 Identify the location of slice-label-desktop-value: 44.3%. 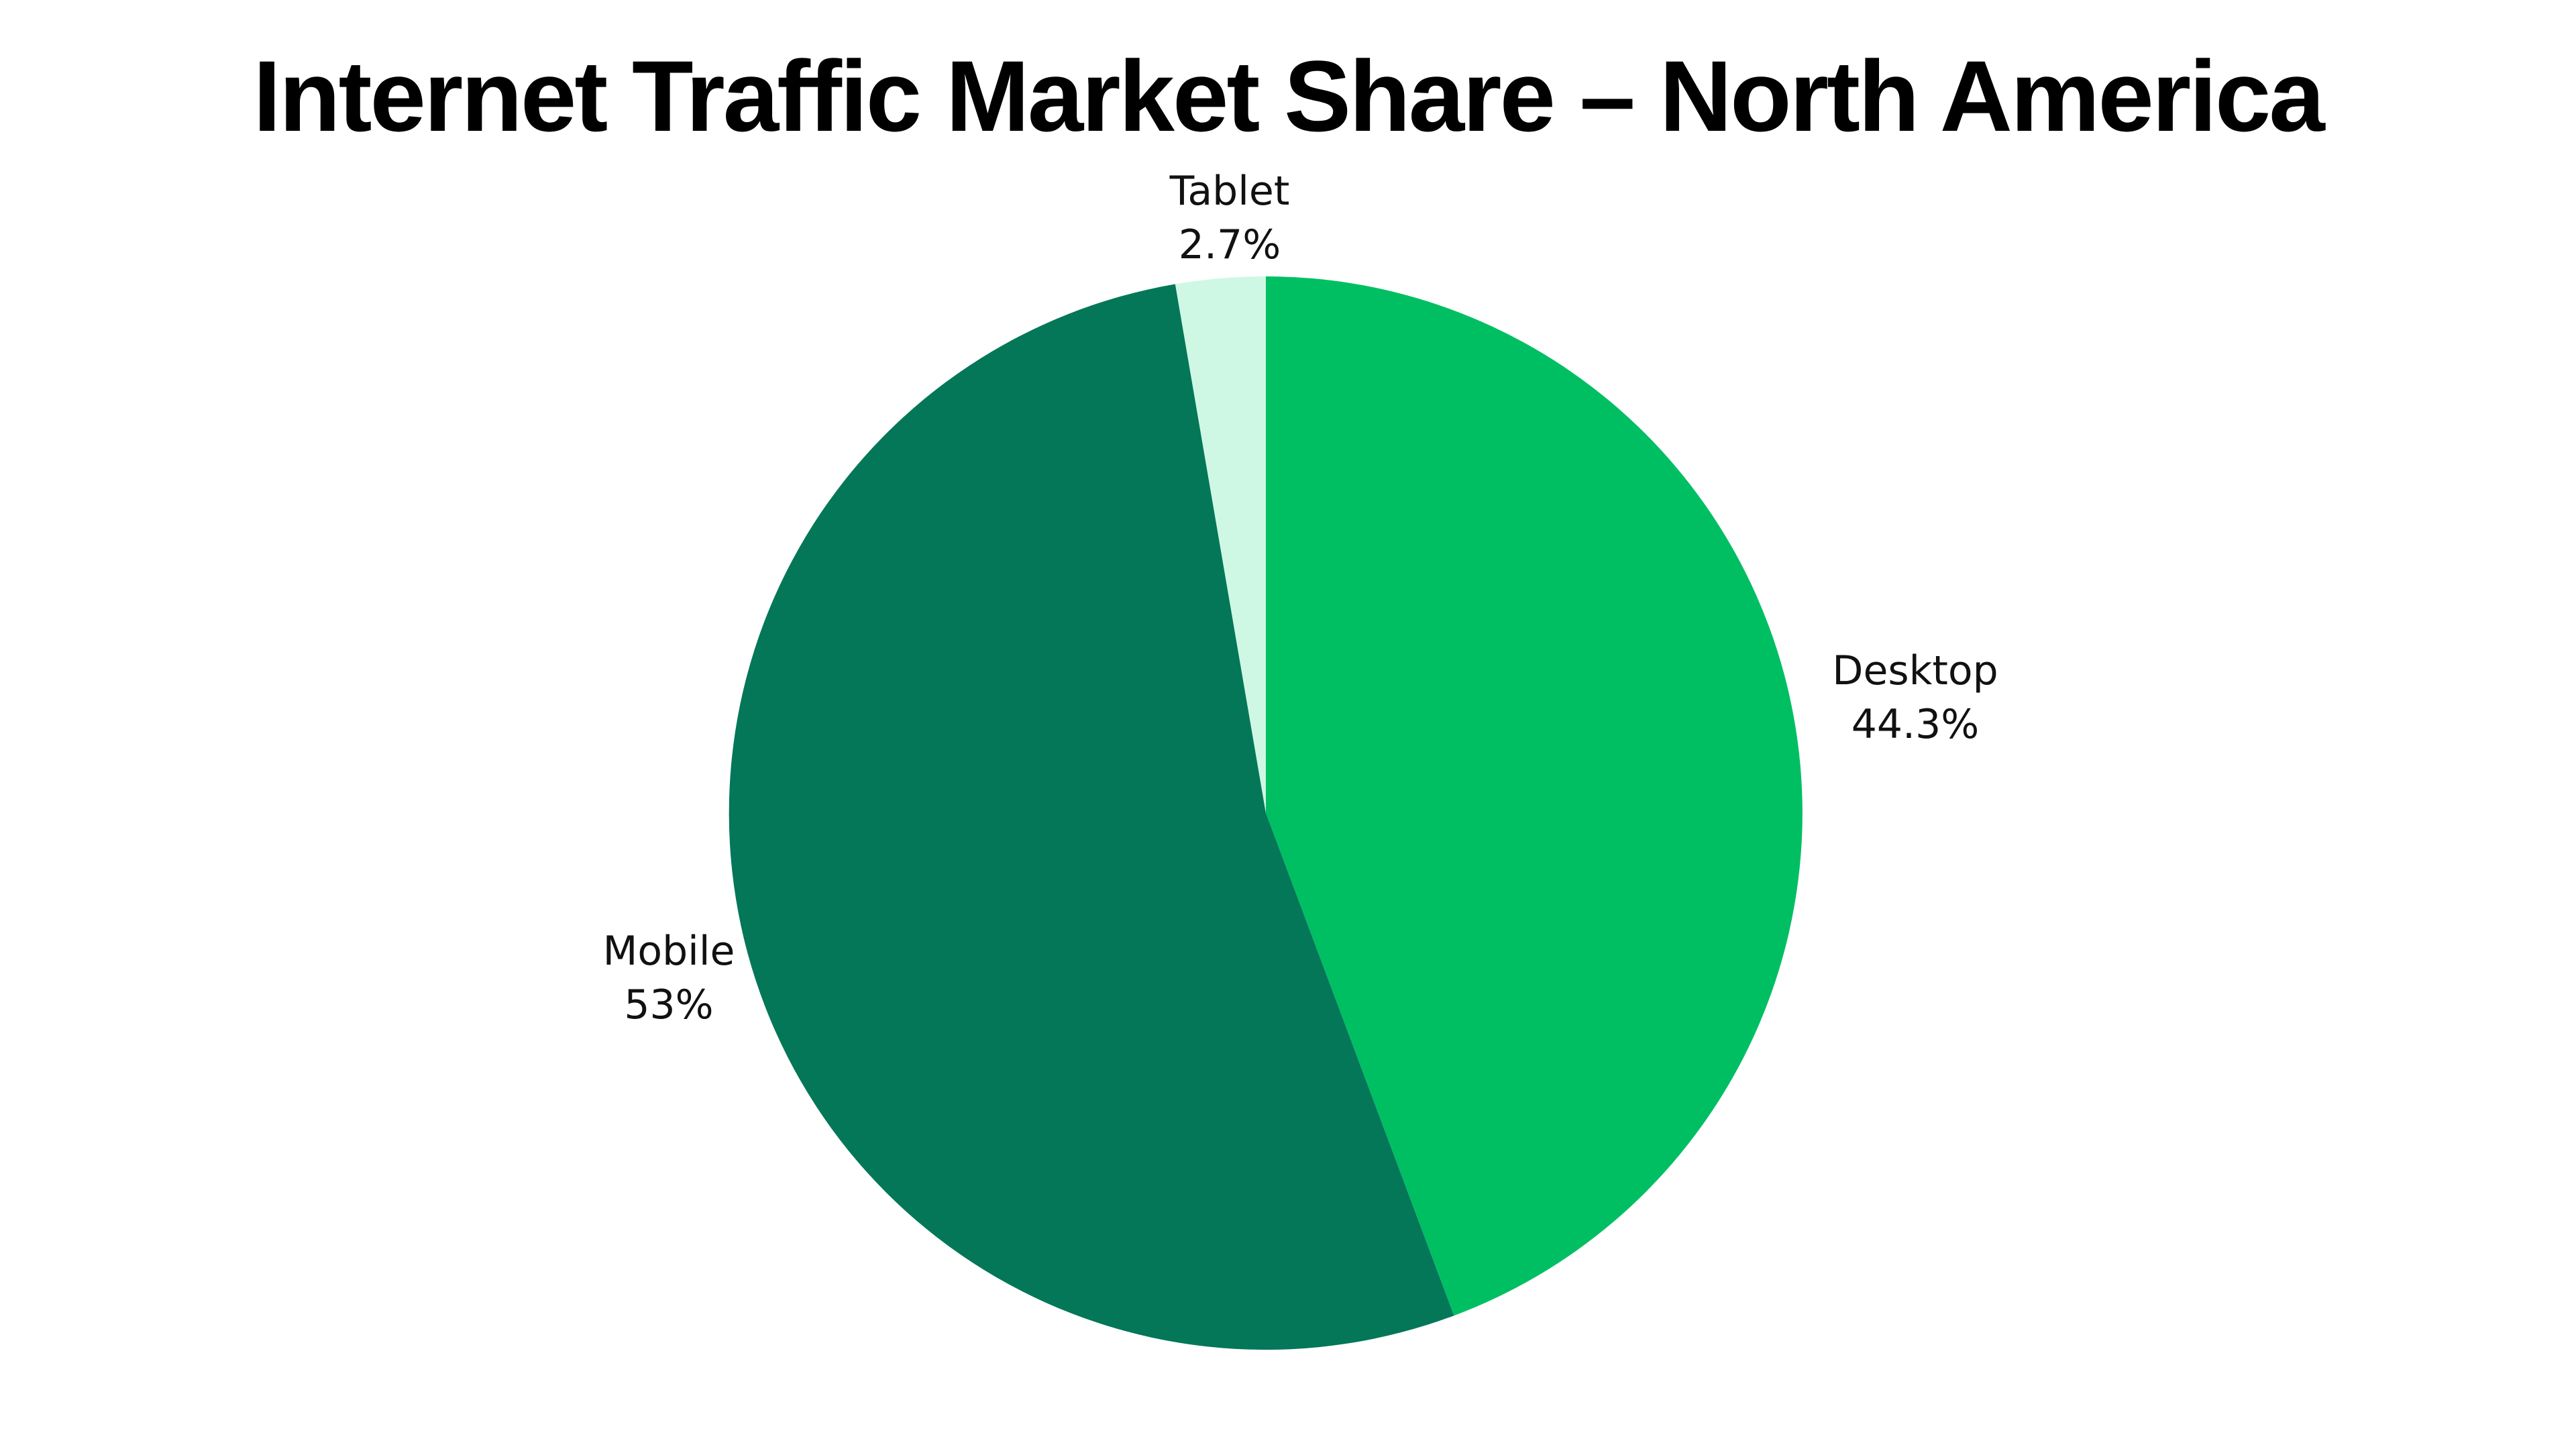
(1915, 724).